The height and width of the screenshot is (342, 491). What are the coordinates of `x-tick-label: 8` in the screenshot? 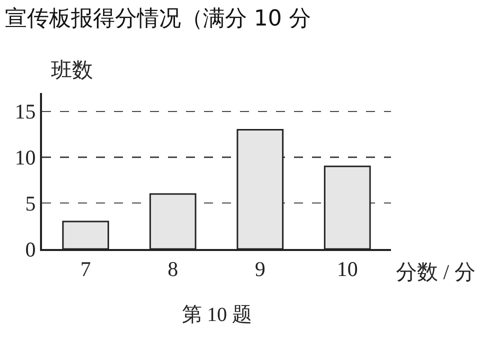 It's located at (173, 269).